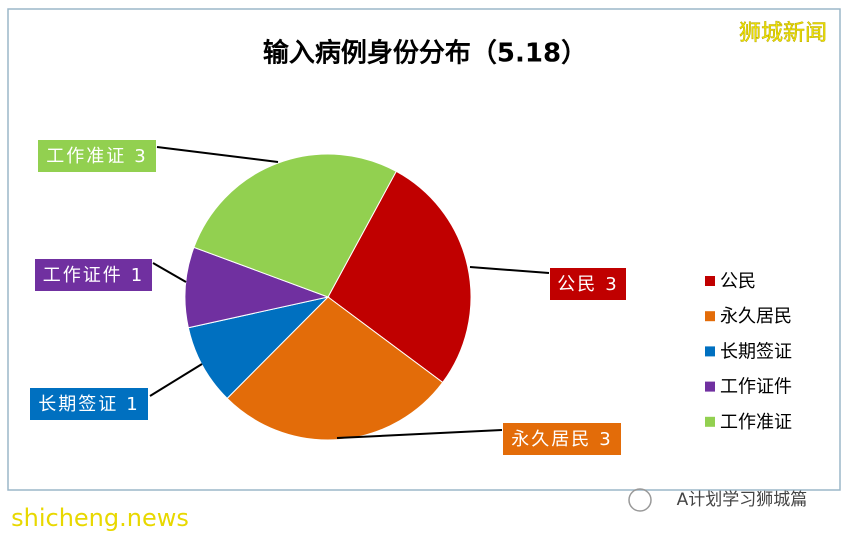  Describe the element at coordinates (577, 284) in the screenshot. I see `data-label-name: 公民` at that location.